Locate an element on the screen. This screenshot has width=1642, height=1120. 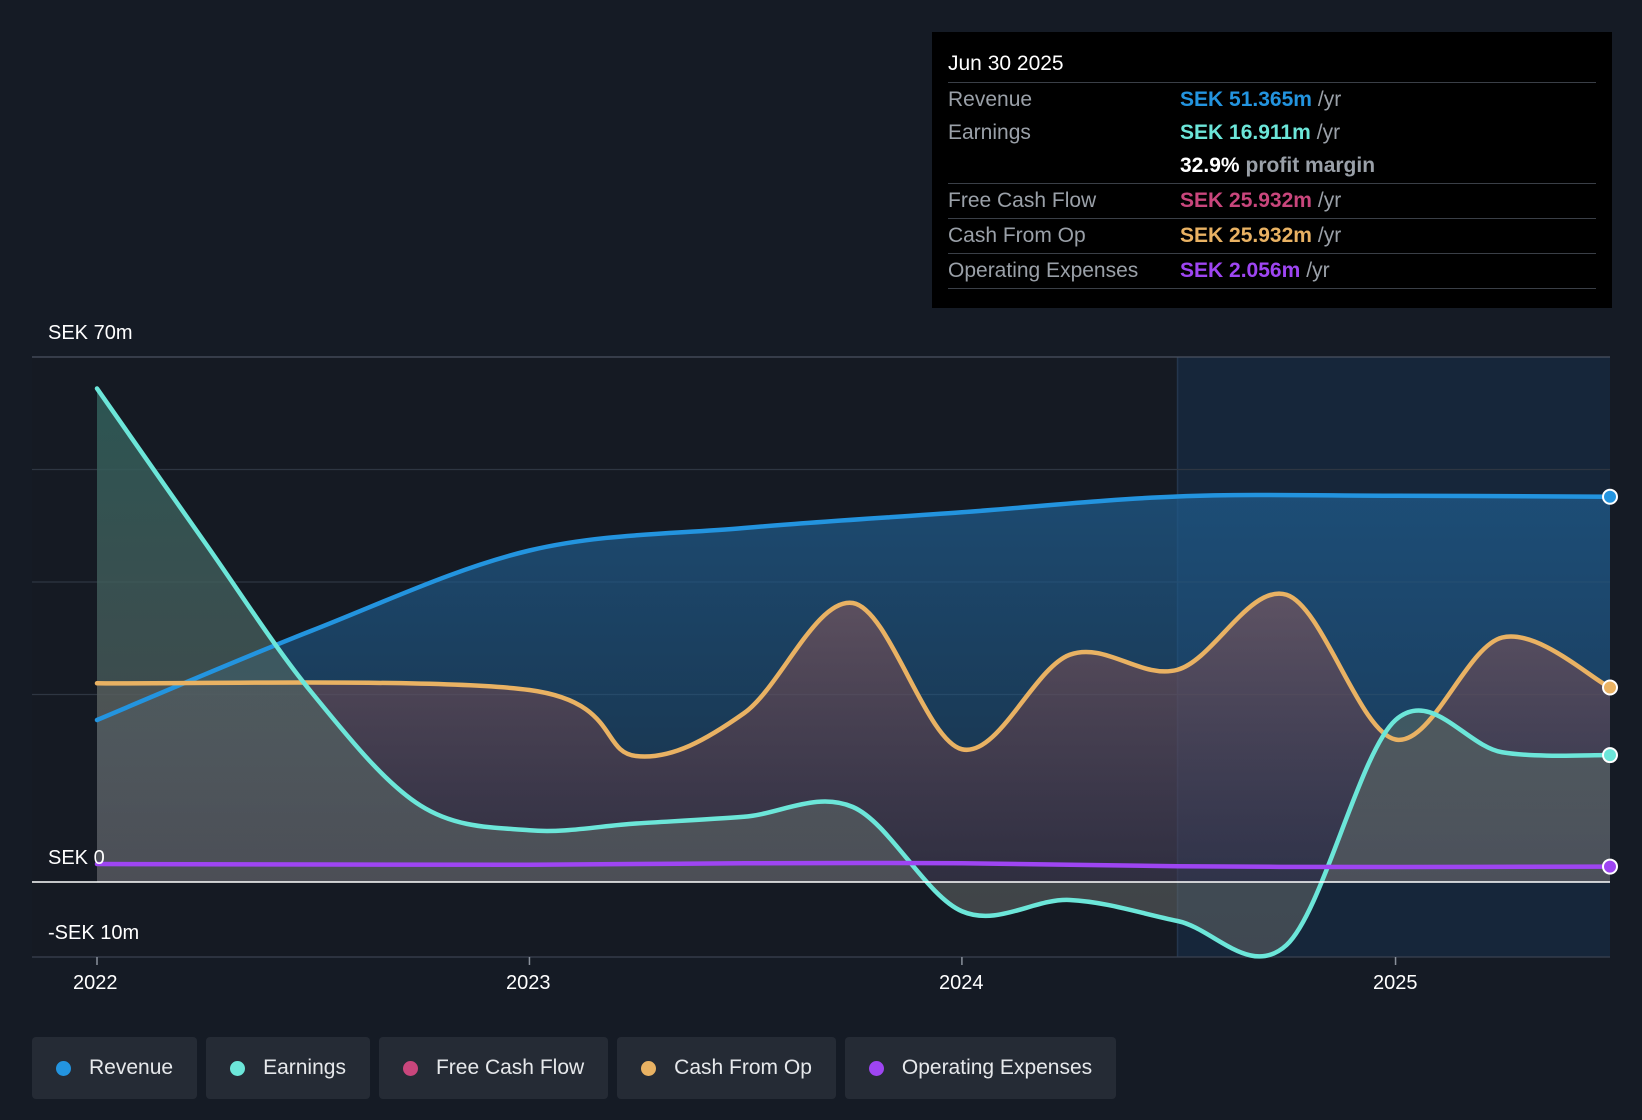
x-axis-ticks is located at coordinates (746, 961).